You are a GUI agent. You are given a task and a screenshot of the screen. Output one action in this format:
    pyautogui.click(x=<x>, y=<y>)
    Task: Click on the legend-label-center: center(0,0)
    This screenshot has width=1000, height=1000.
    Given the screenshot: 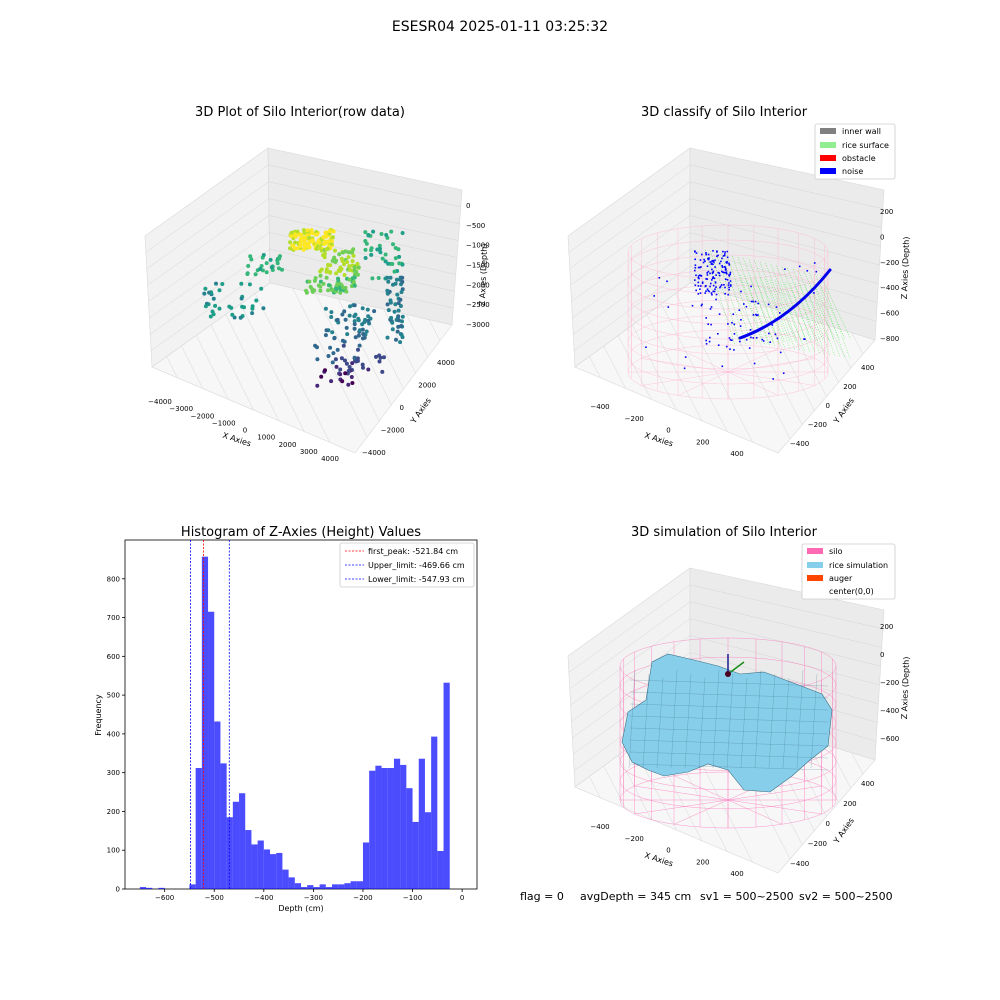 What is the action you would take?
    pyautogui.click(x=851, y=591)
    